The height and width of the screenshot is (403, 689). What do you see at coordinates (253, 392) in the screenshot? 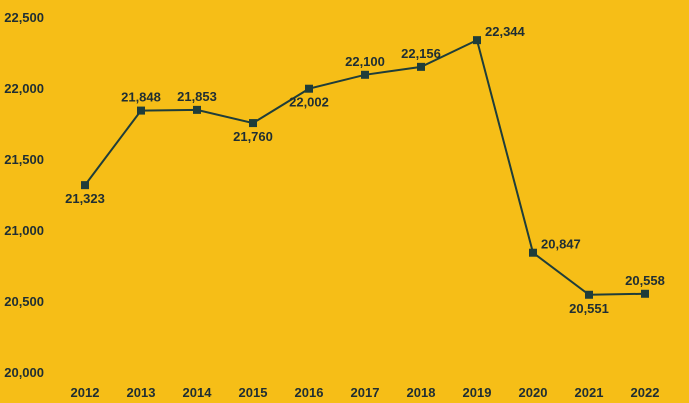
I see `x-tick-label: 2015` at bounding box center [253, 392].